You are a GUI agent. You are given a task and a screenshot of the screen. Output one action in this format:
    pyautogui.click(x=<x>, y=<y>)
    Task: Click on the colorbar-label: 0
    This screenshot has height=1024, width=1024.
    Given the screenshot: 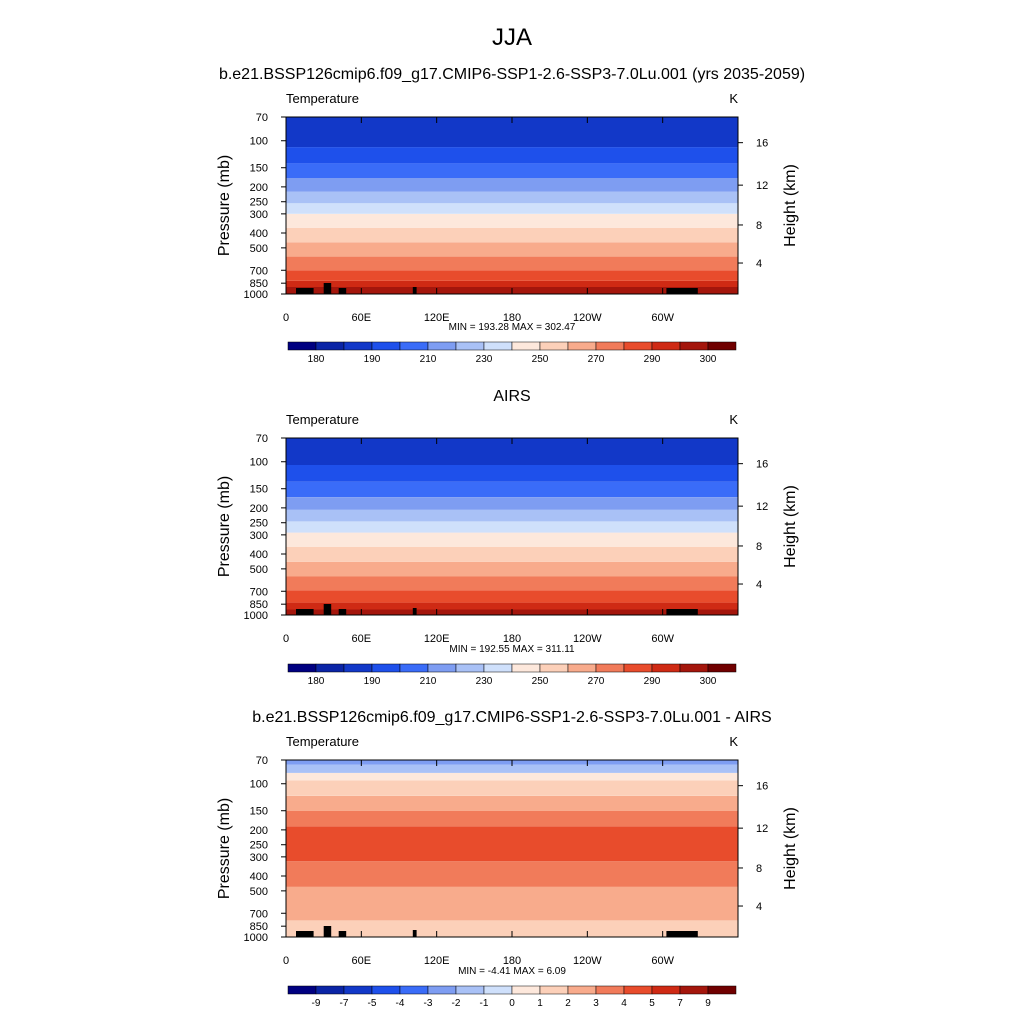 What is the action you would take?
    pyautogui.click(x=512, y=1003)
    